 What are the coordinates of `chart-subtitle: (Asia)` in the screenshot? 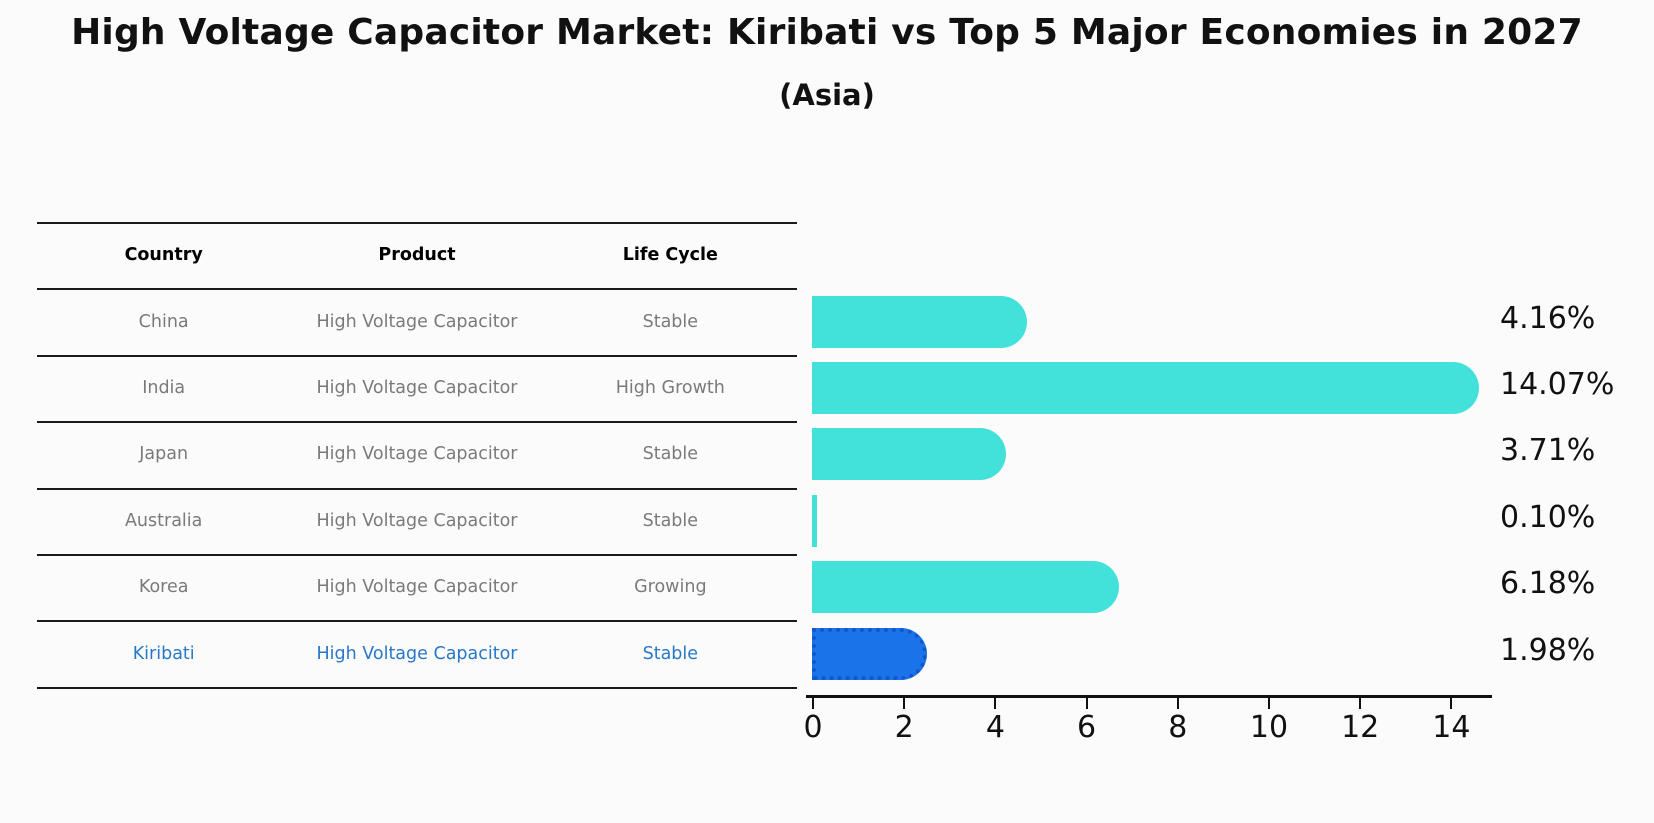 It's located at (827, 95).